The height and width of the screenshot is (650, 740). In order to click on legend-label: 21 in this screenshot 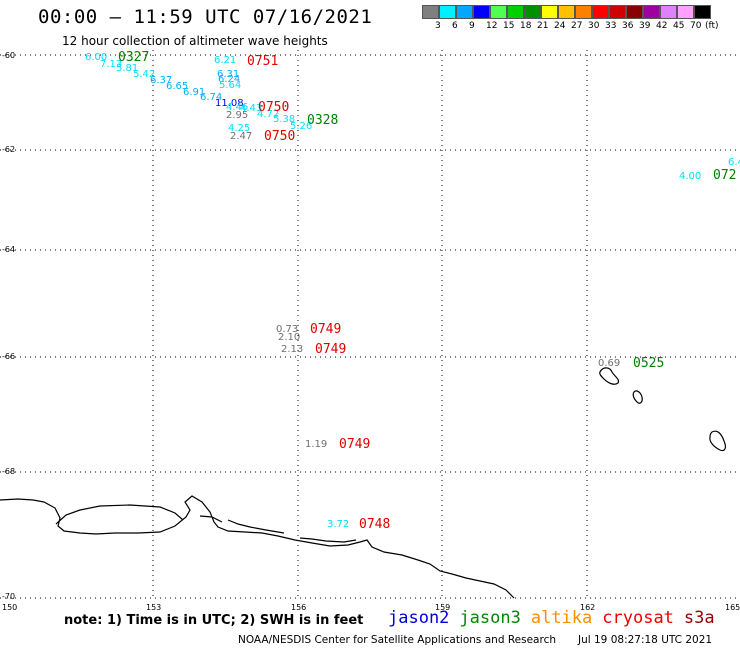, I will do `click(543, 26)`.